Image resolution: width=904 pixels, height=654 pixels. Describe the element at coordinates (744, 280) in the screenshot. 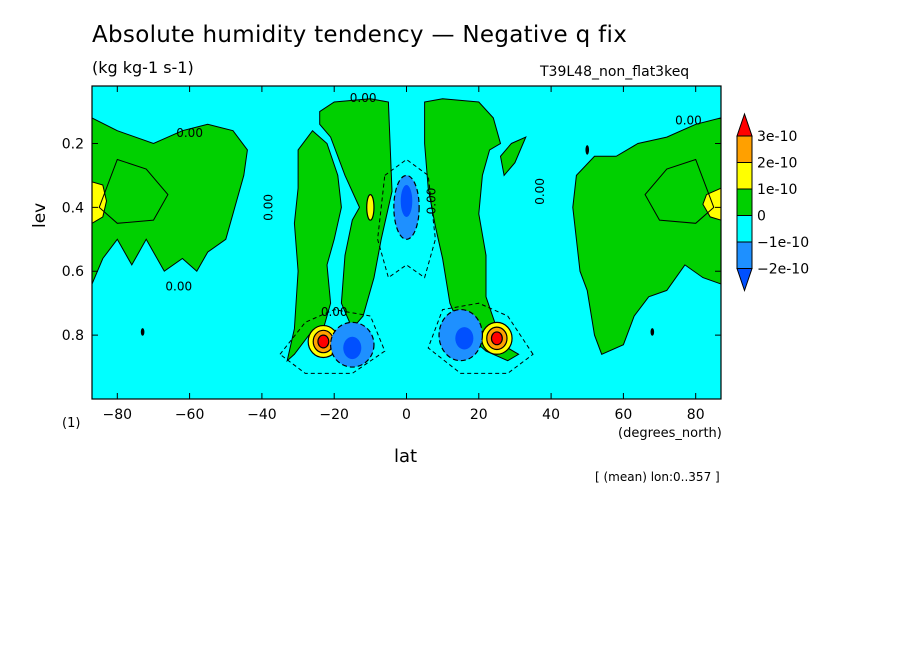

I see `colorbar-bottom-arrow` at that location.